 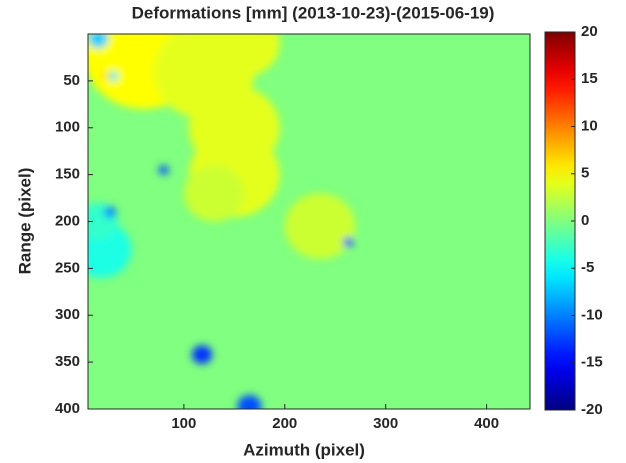 I want to click on y-axis-label: Range (pixel), so click(x=24, y=221).